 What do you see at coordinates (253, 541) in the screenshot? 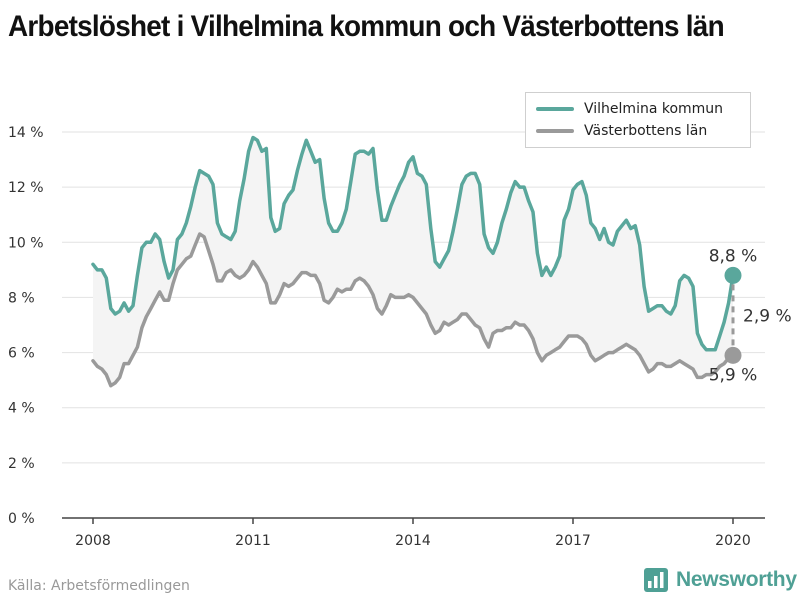
I see `x-tick-label: 2011` at bounding box center [253, 541].